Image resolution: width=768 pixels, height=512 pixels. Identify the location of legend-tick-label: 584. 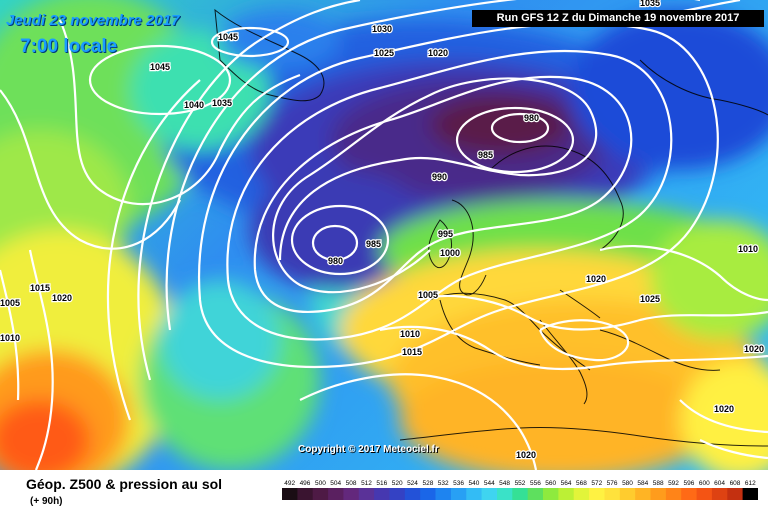
(642, 483).